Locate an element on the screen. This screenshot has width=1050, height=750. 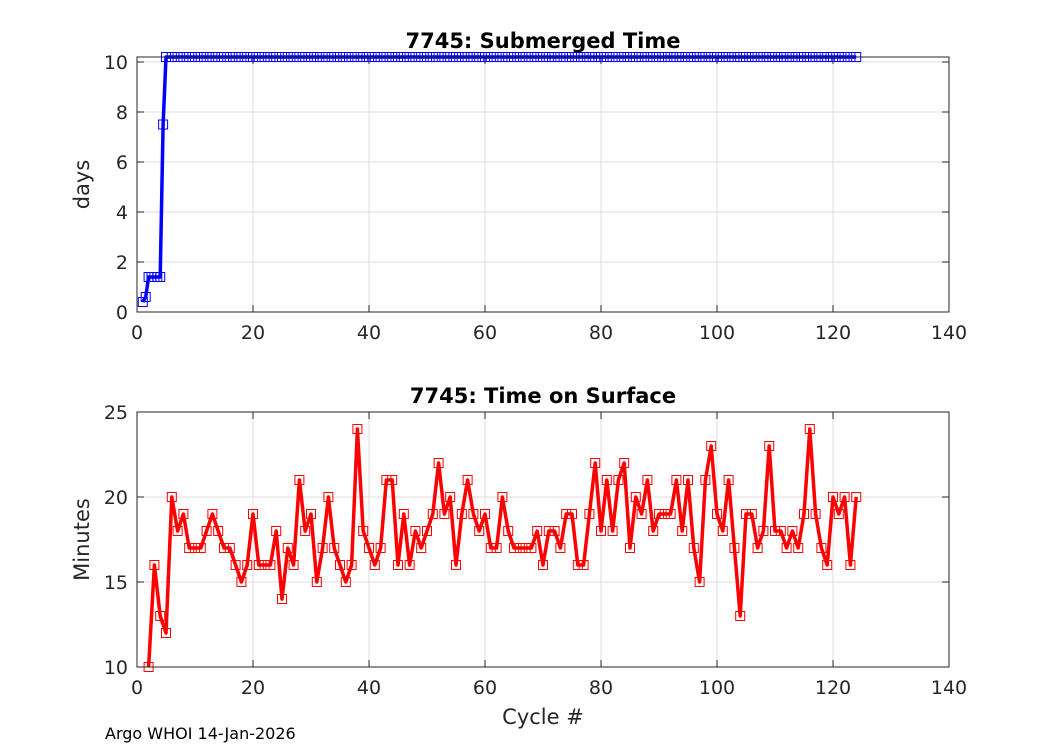
x-tick-label: 120 is located at coordinates (833, 333).